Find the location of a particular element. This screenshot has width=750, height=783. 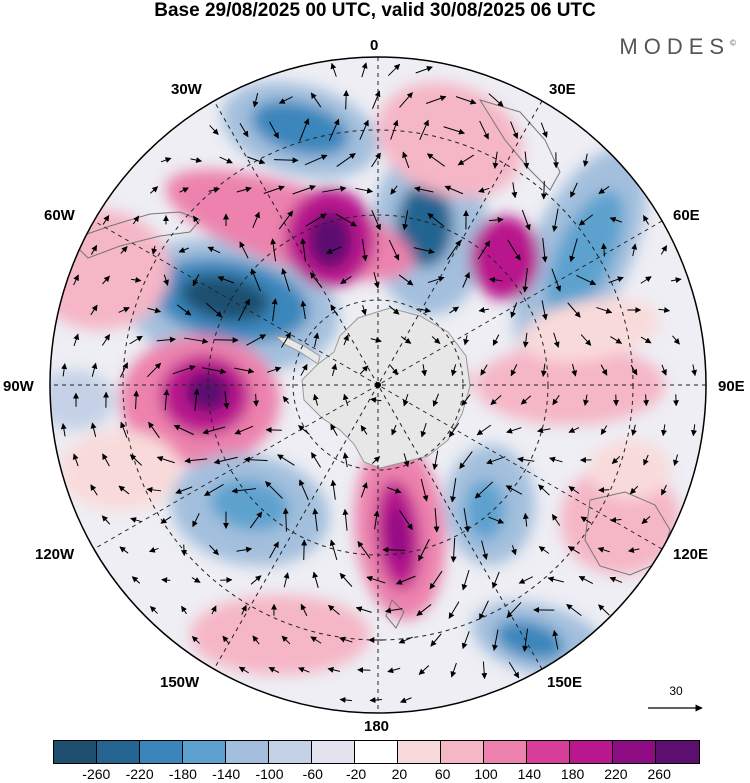

brand-logo: MODES© is located at coordinates (677, 47).